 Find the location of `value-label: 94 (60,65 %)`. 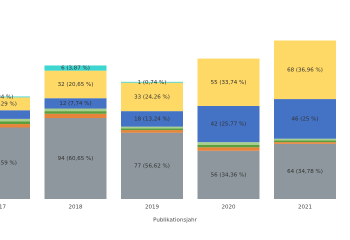

value-label: 94 (60,65 %) is located at coordinates (76, 159).